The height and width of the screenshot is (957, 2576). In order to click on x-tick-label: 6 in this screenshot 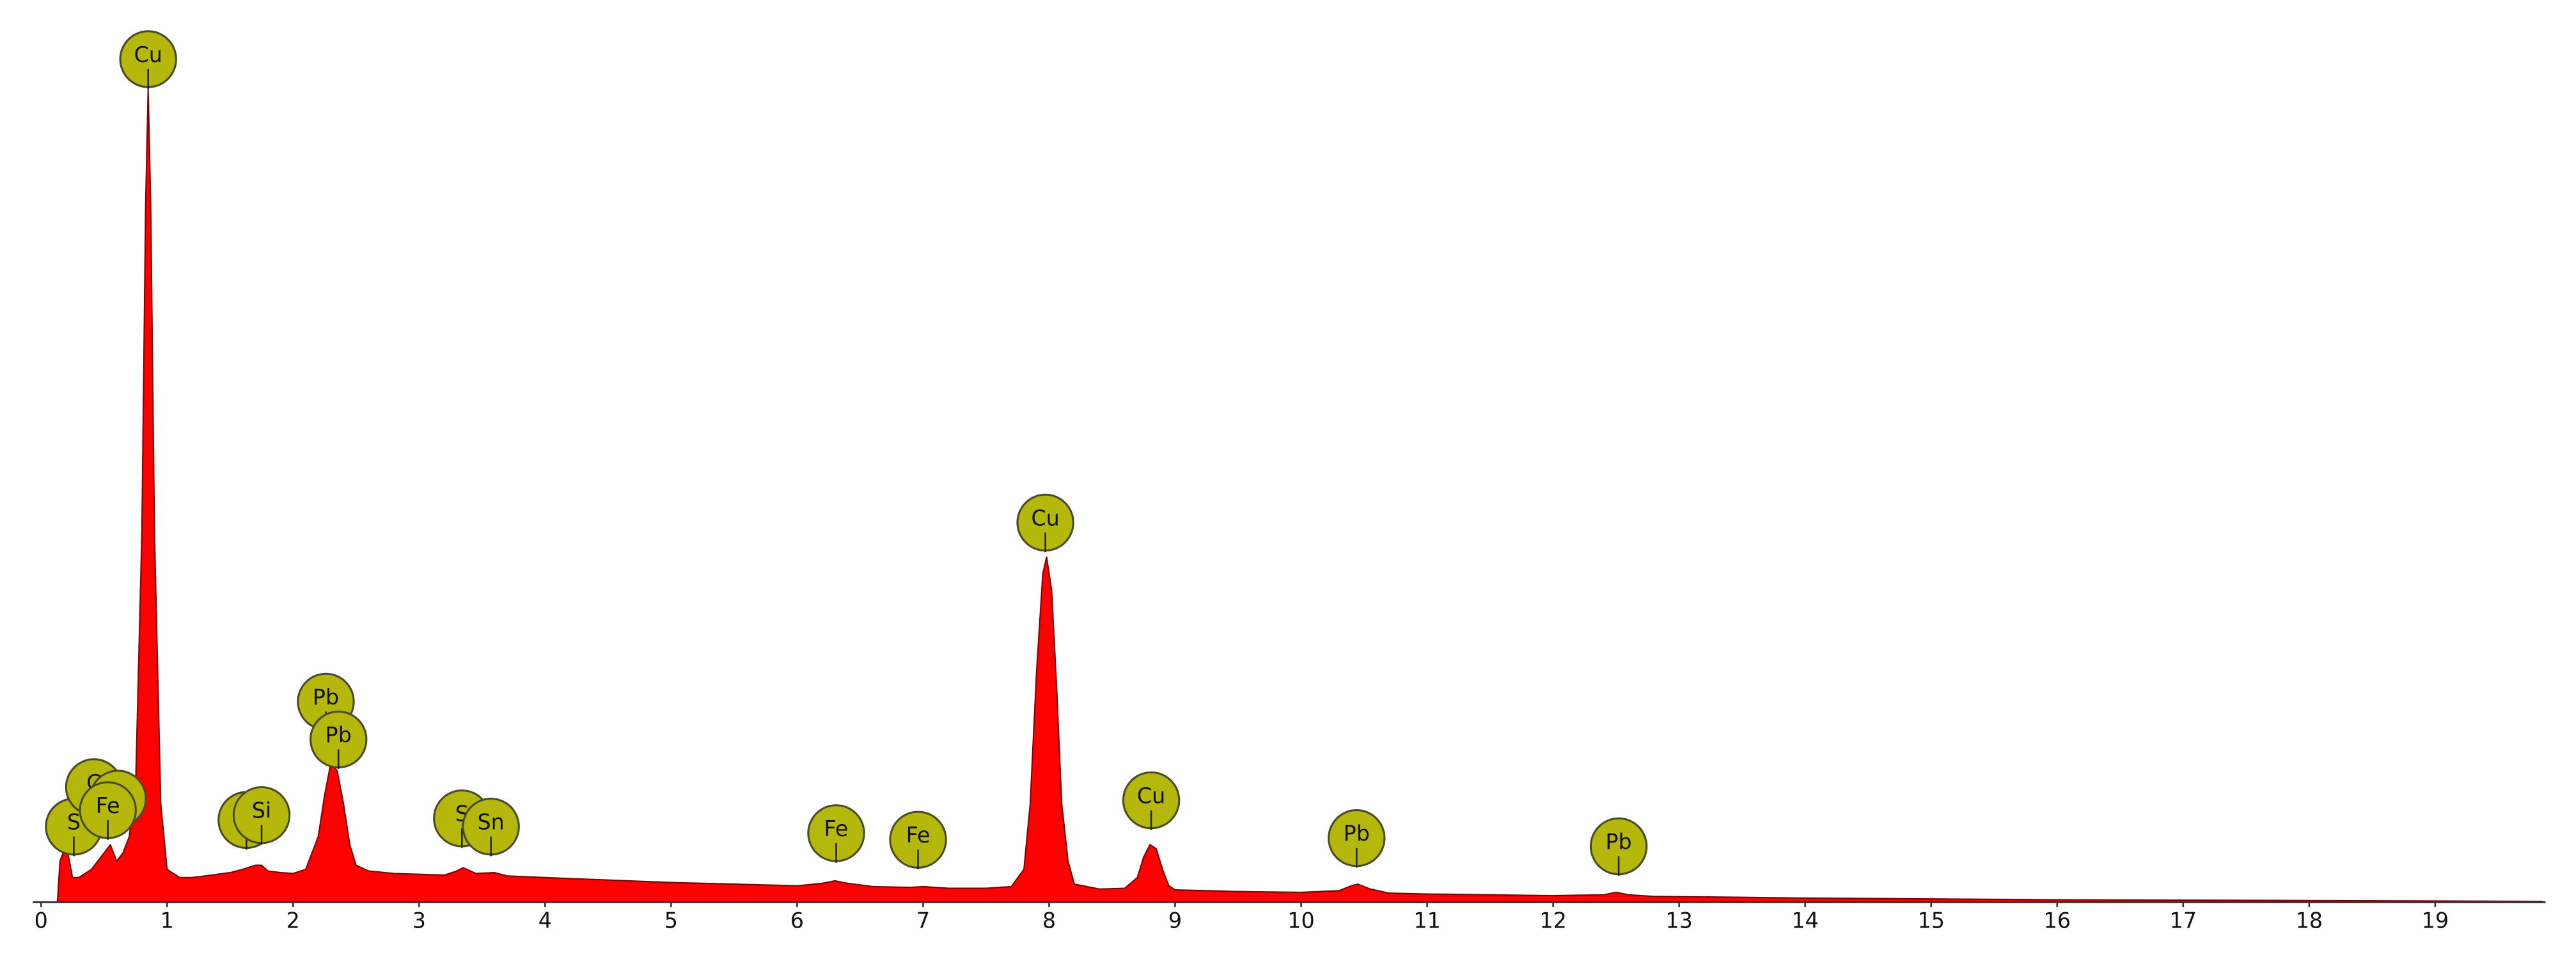, I will do `click(797, 920)`.